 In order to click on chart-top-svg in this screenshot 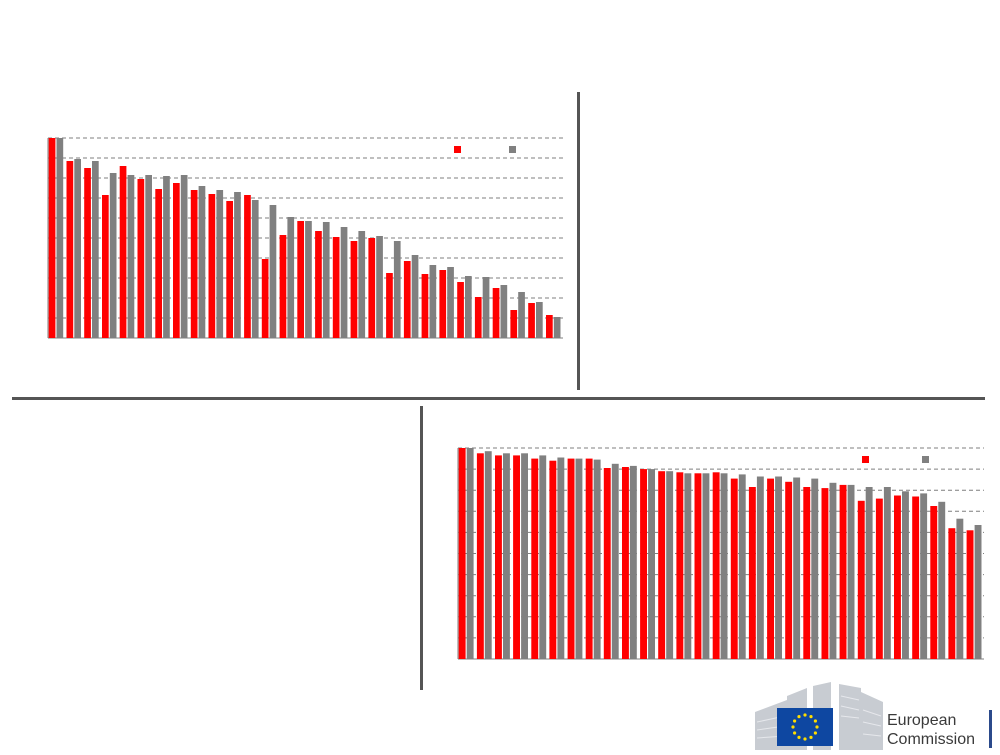, I will do `click(305, 238)`.